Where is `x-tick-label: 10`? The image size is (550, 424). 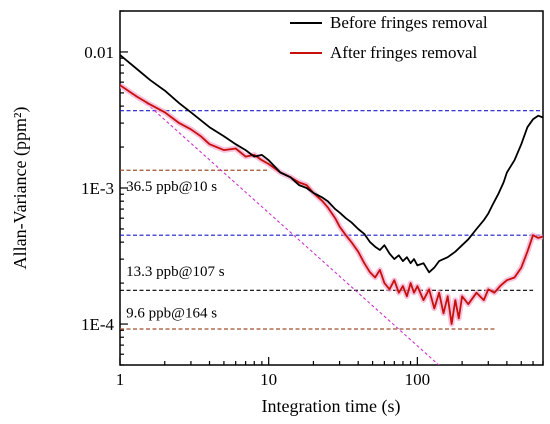
x-tick-label: 10 is located at coordinates (268, 379).